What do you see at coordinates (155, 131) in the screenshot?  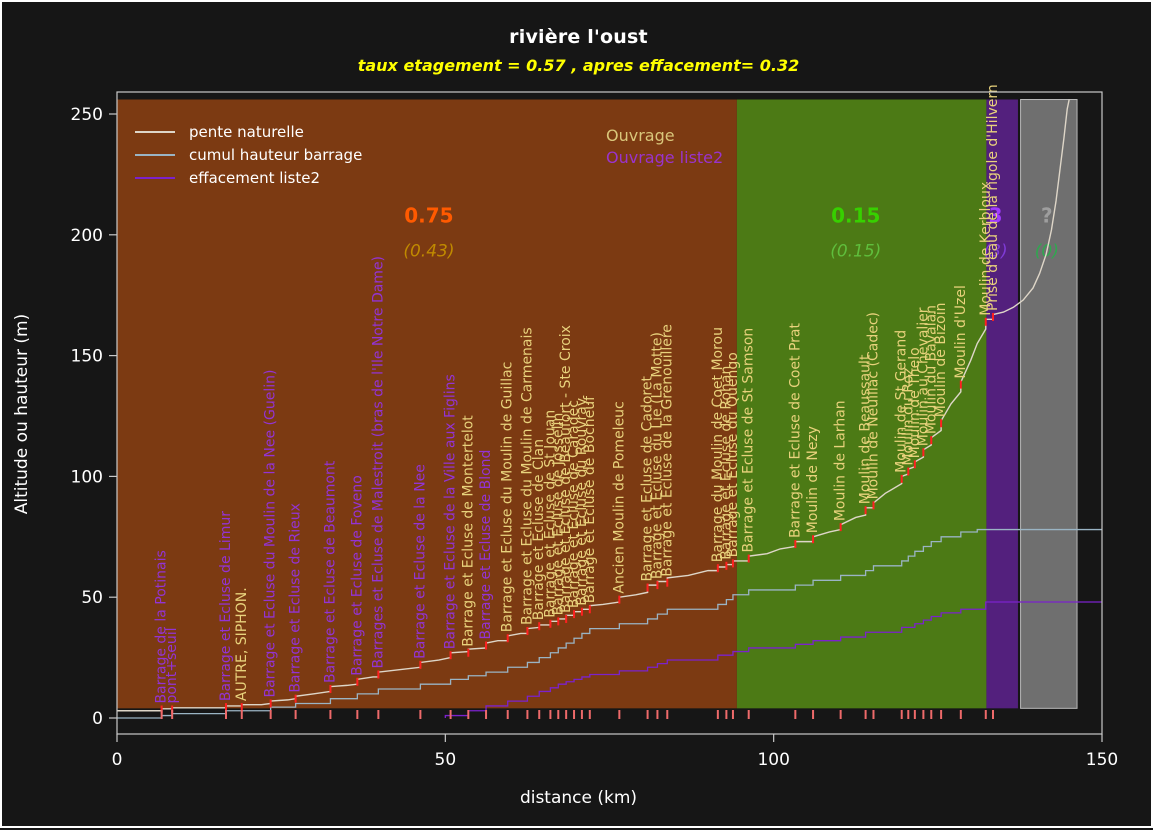 I see `legend-swatch-pente` at bounding box center [155, 131].